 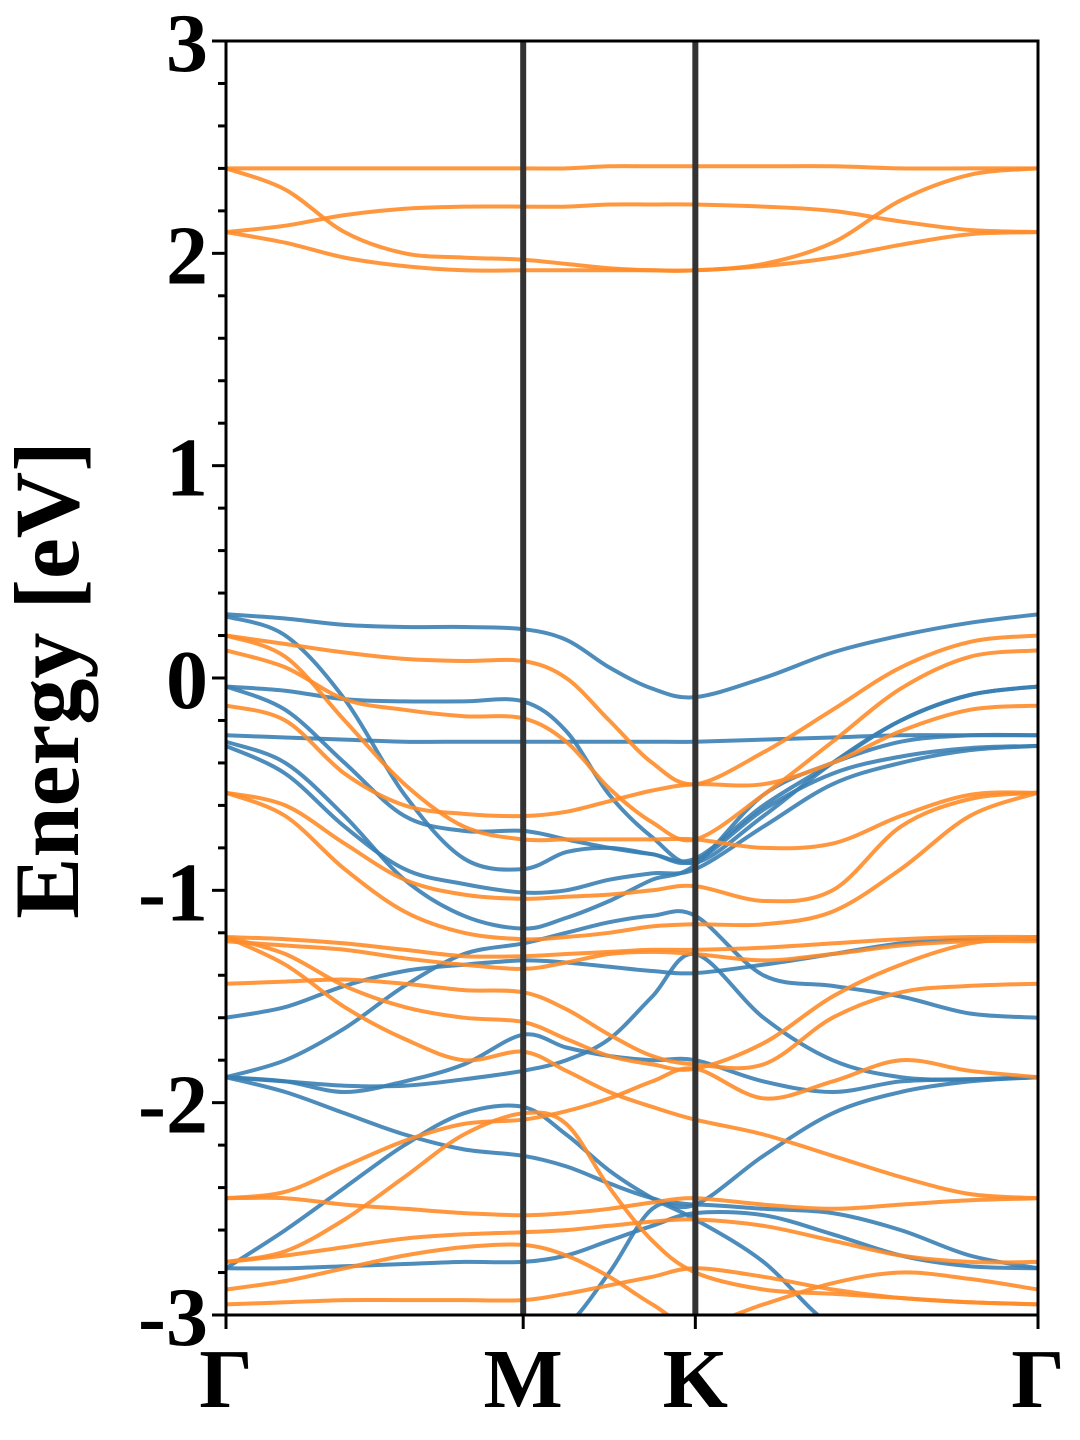 I want to click on y-tick-label: -1, so click(x=173, y=892).